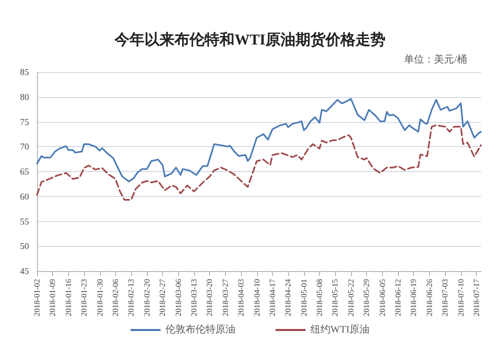  Describe the element at coordinates (147, 297) in the screenshot. I see `x-tick-label: 2018-02-20` at that location.